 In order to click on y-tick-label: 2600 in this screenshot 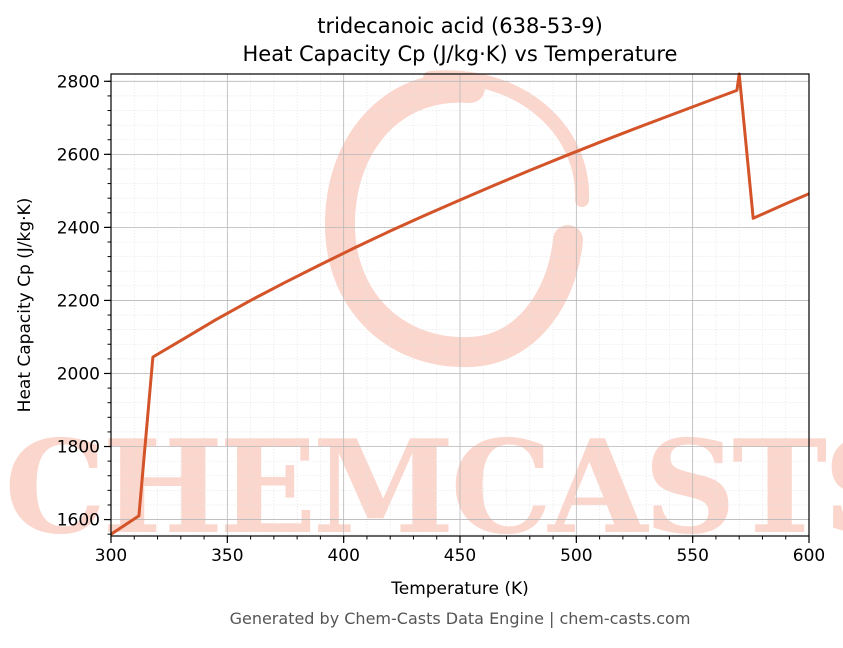, I will do `click(78, 155)`.